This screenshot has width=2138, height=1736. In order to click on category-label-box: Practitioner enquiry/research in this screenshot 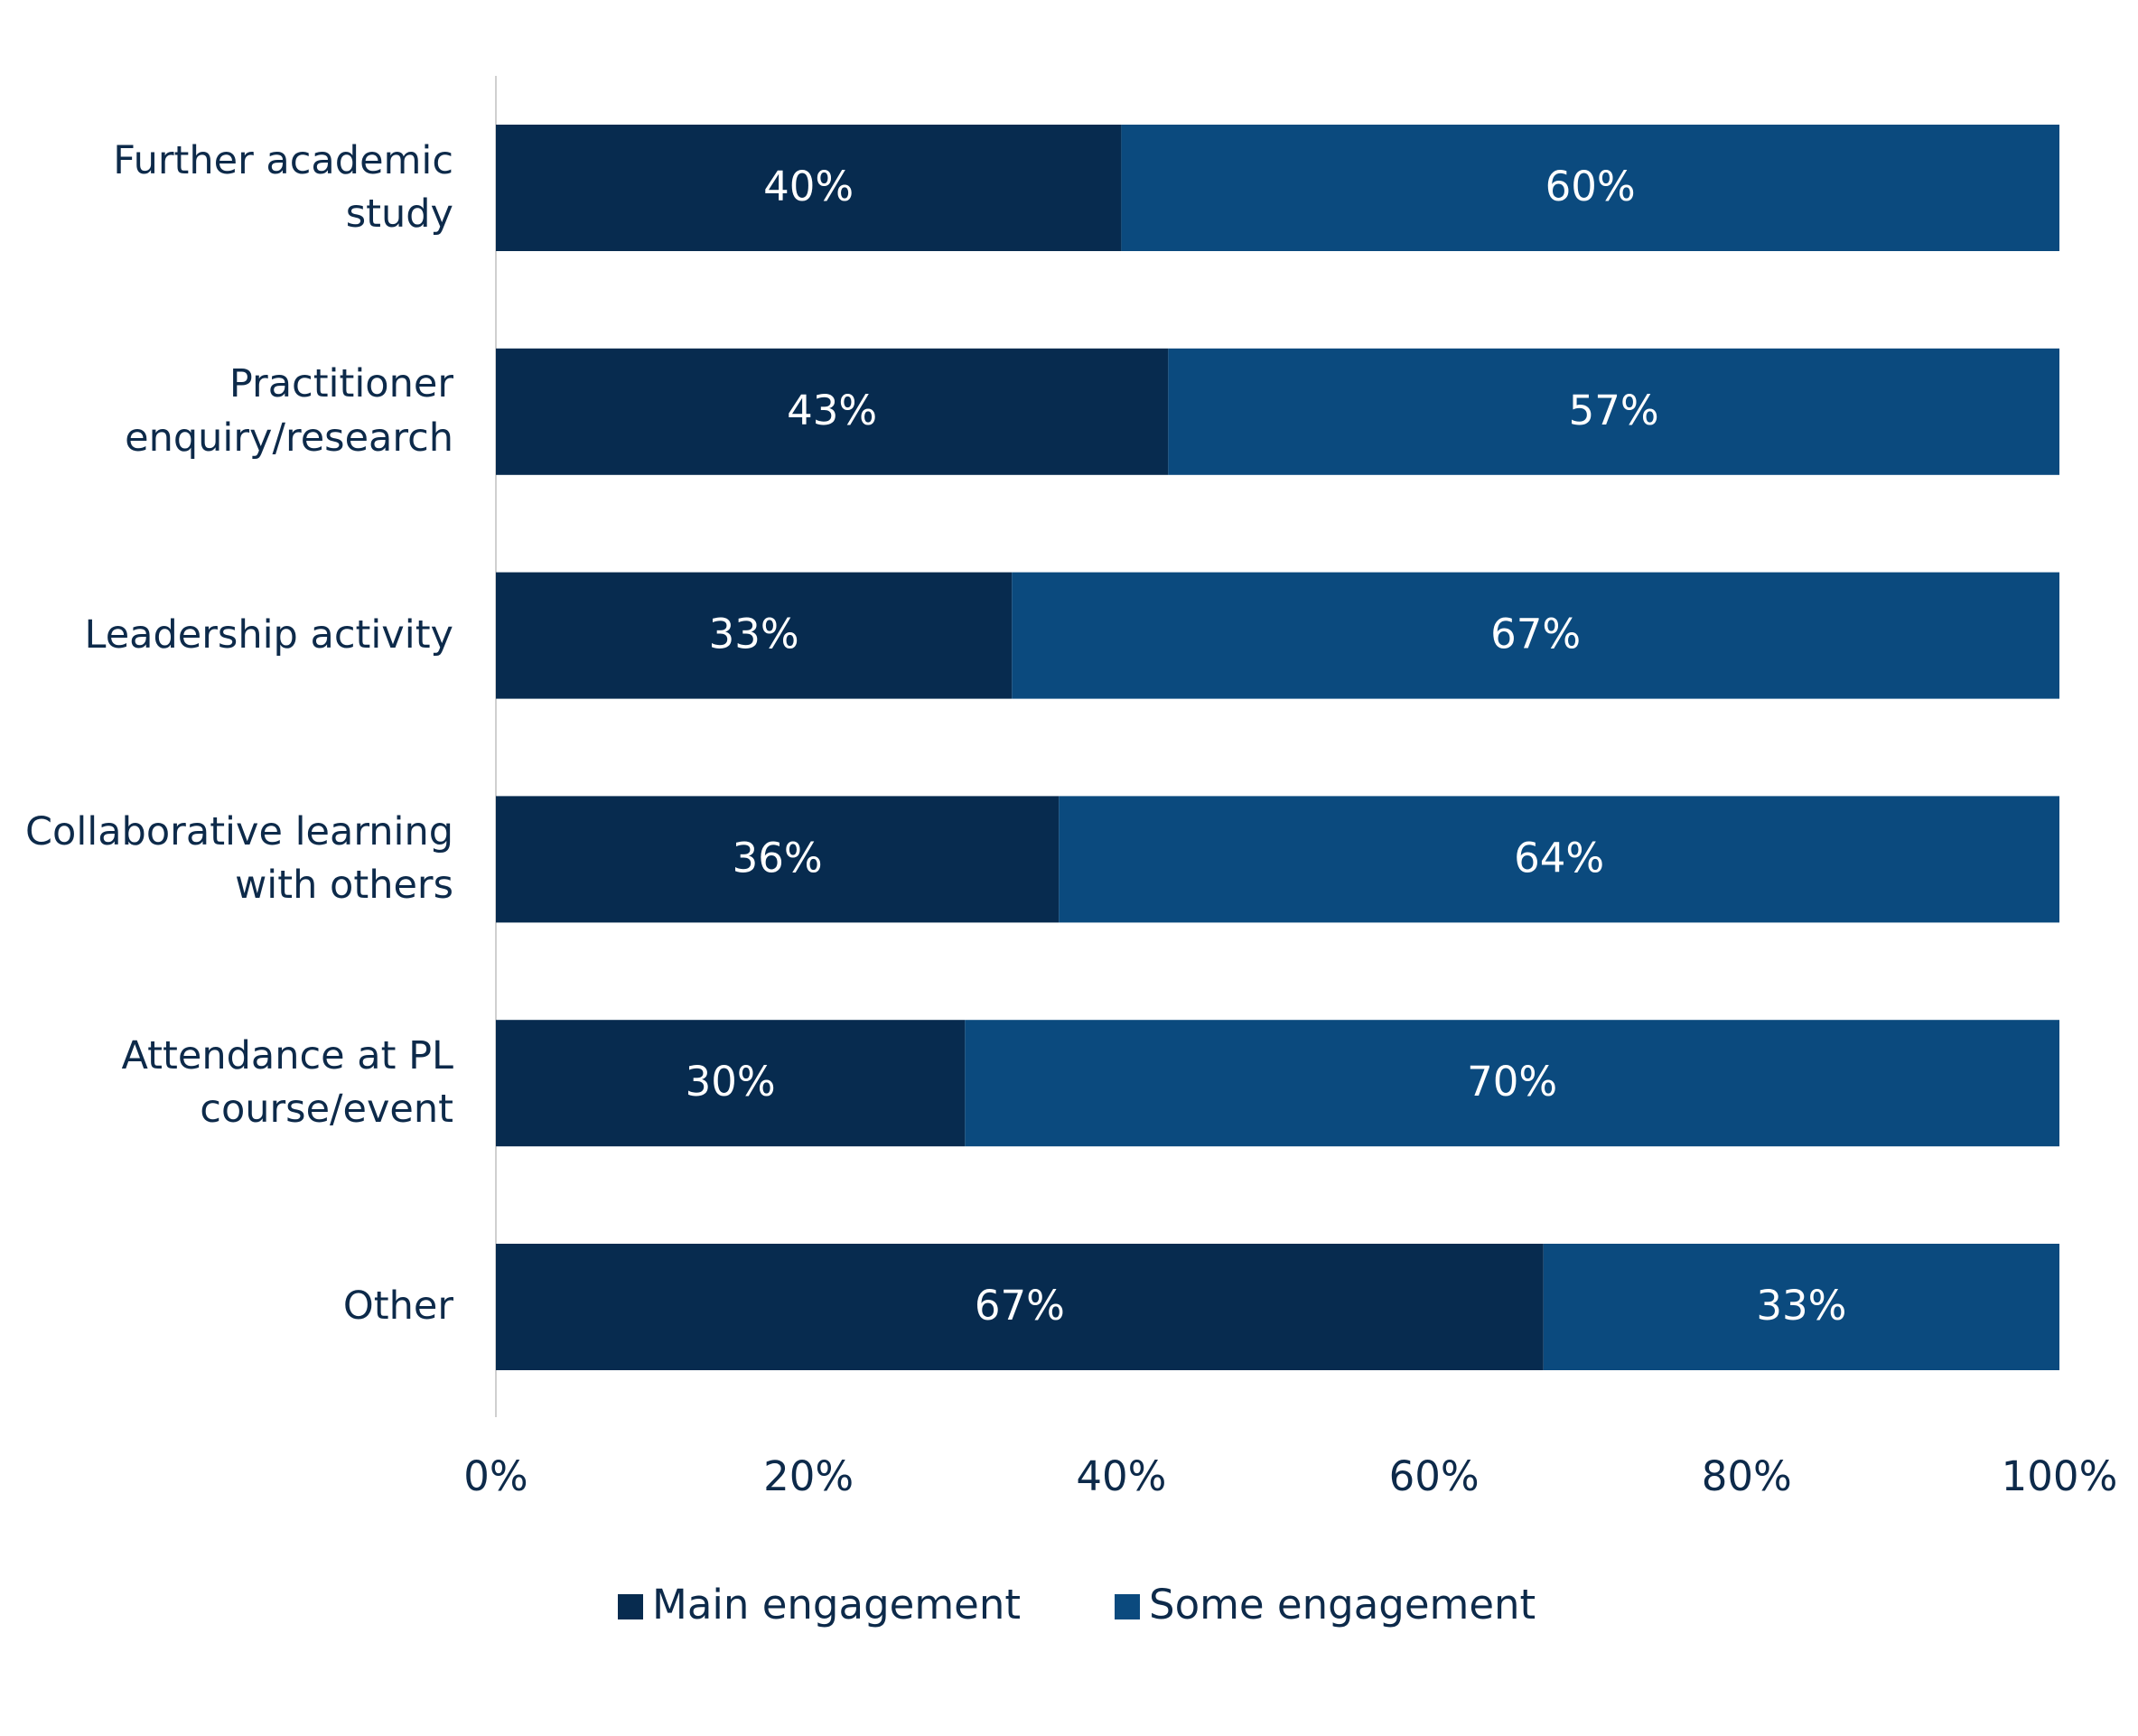, I will do `click(289, 411)`.